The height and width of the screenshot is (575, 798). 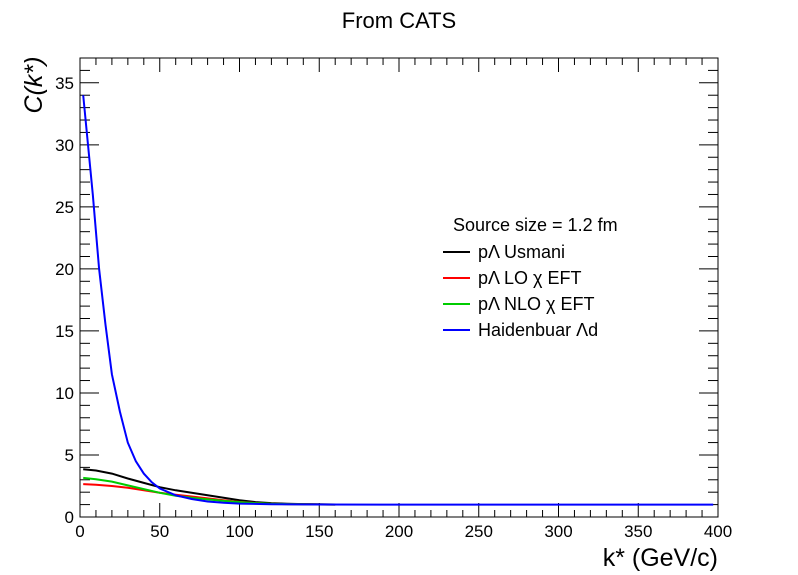 I want to click on y-tick-label: 35, so click(x=64, y=83).